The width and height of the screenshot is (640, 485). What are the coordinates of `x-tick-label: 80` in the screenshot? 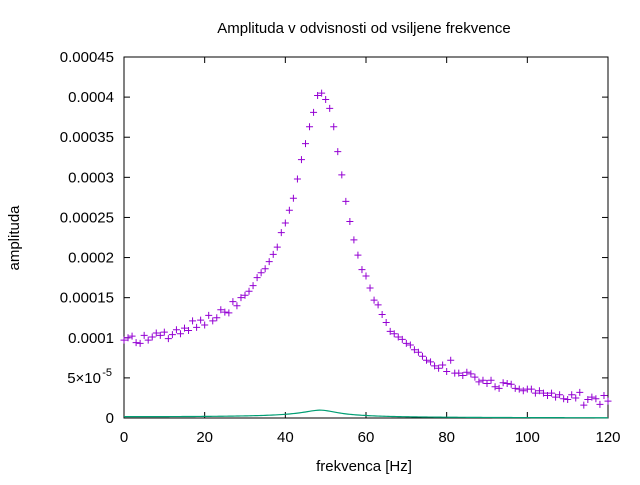 It's located at (446, 437).